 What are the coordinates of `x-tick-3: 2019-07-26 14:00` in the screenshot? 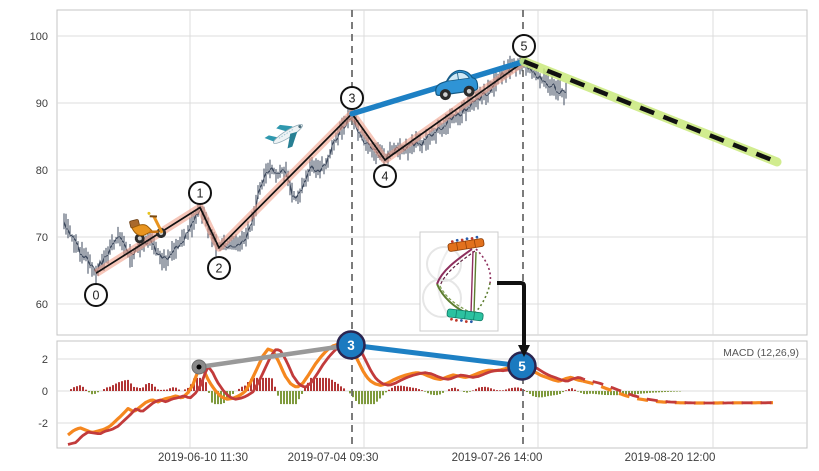 It's located at (497, 458).